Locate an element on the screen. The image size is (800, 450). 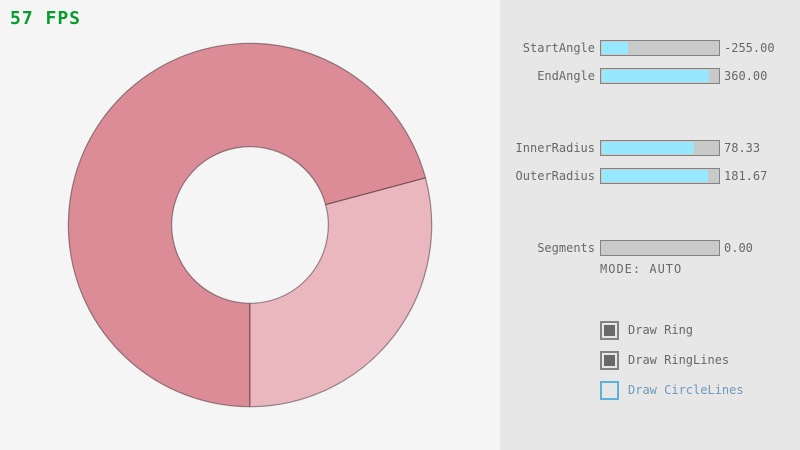
outerradius-slider is located at coordinates (660, 176).